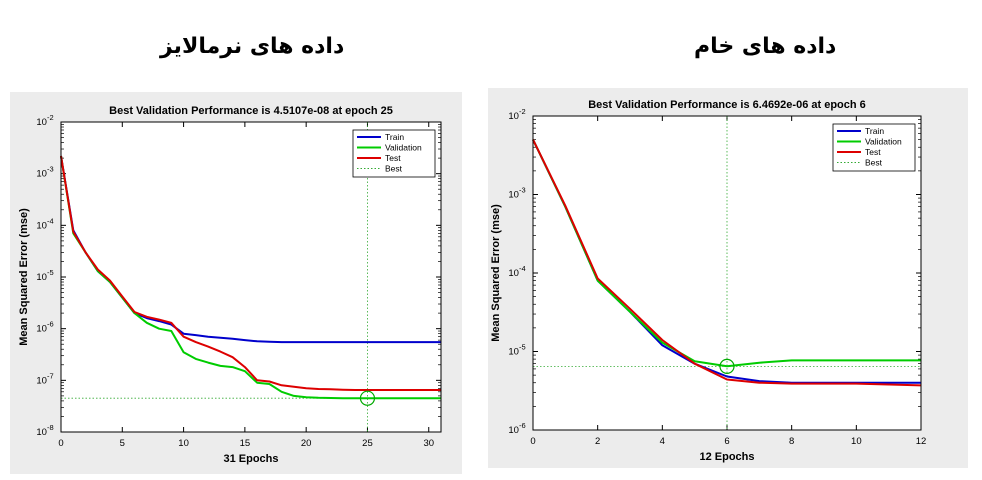  I want to click on x-axis-label: 12 Epochs, so click(726, 457).